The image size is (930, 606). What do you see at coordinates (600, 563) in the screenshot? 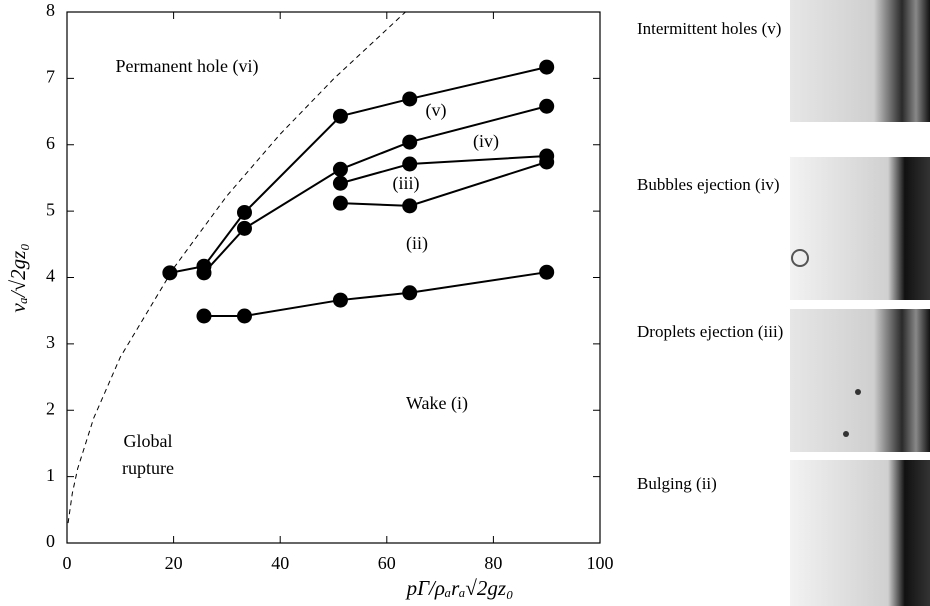
I see `x-tick-label: 100` at bounding box center [600, 563].